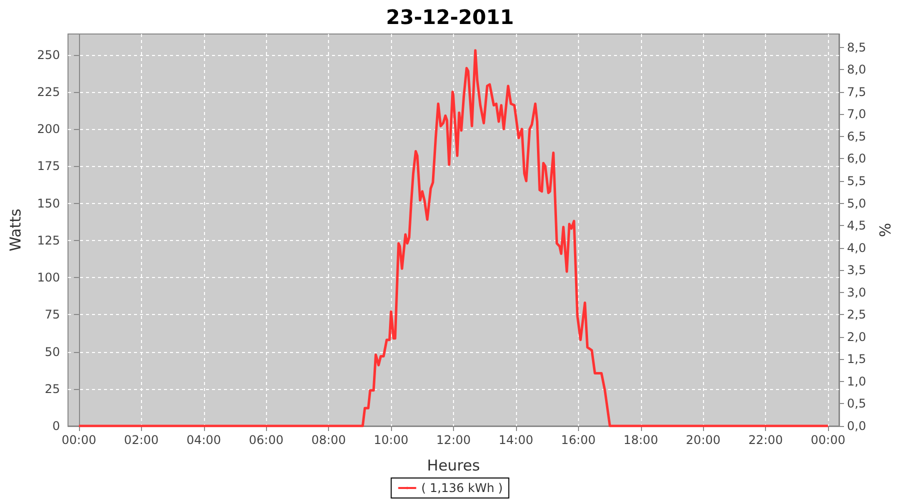 This screenshot has height=500, width=900. I want to click on x-tick-label: 22:00, so click(765, 440).